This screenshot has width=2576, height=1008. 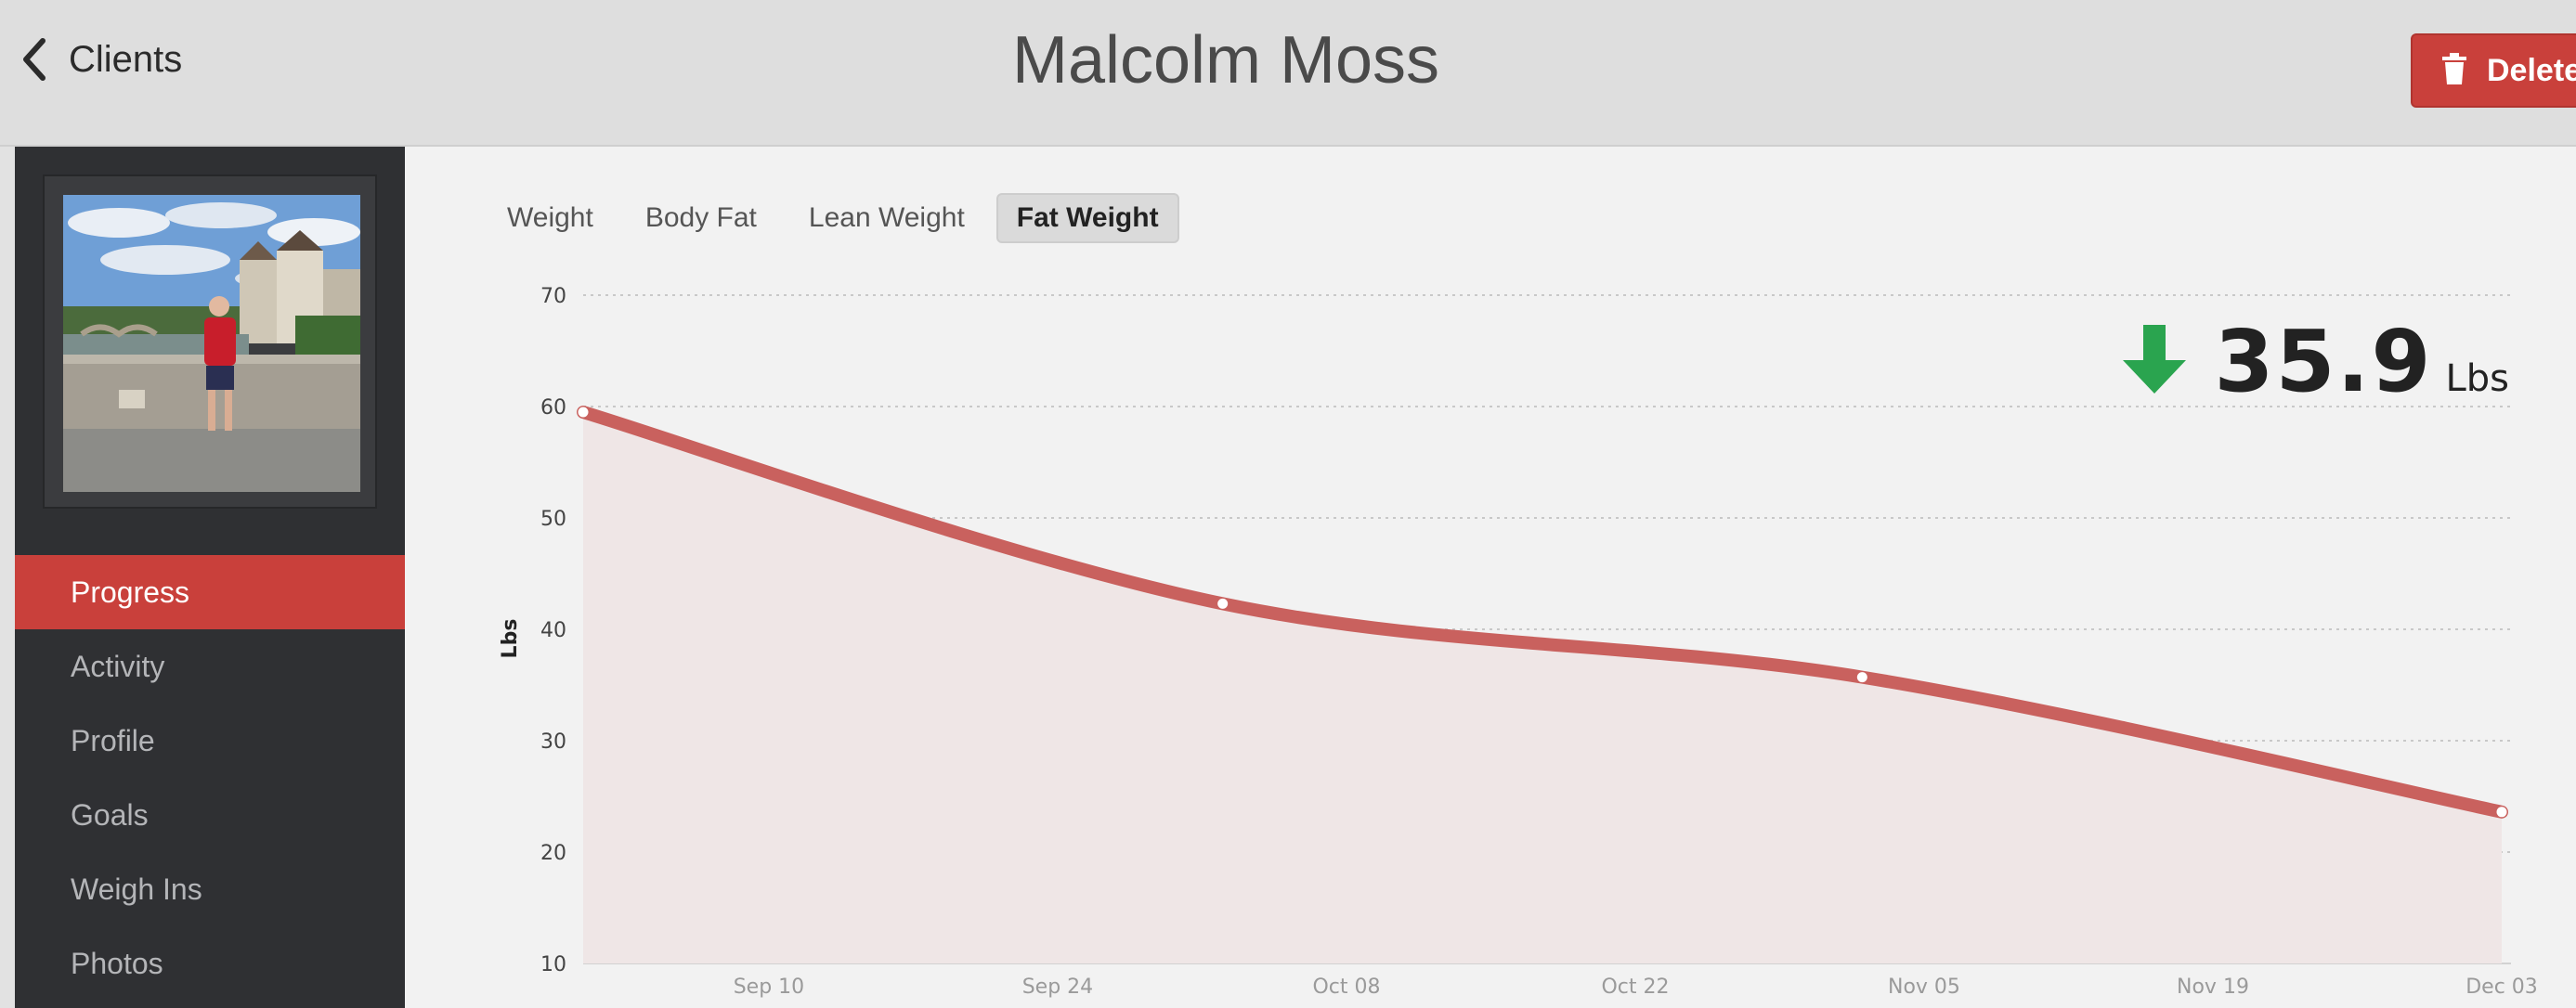 What do you see at coordinates (1635, 987) in the screenshot?
I see `x-tick-label: Oct 22` at bounding box center [1635, 987].